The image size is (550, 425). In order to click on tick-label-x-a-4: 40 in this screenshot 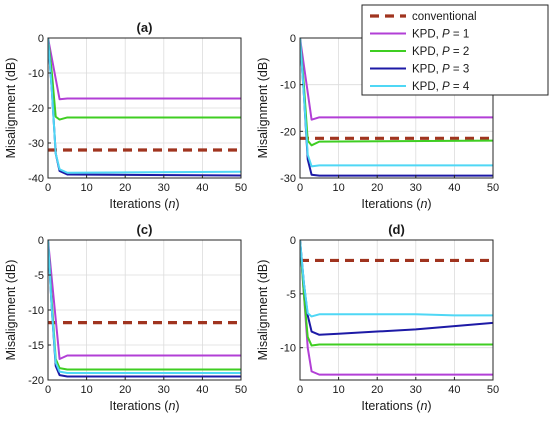, I will do `click(202, 188)`.